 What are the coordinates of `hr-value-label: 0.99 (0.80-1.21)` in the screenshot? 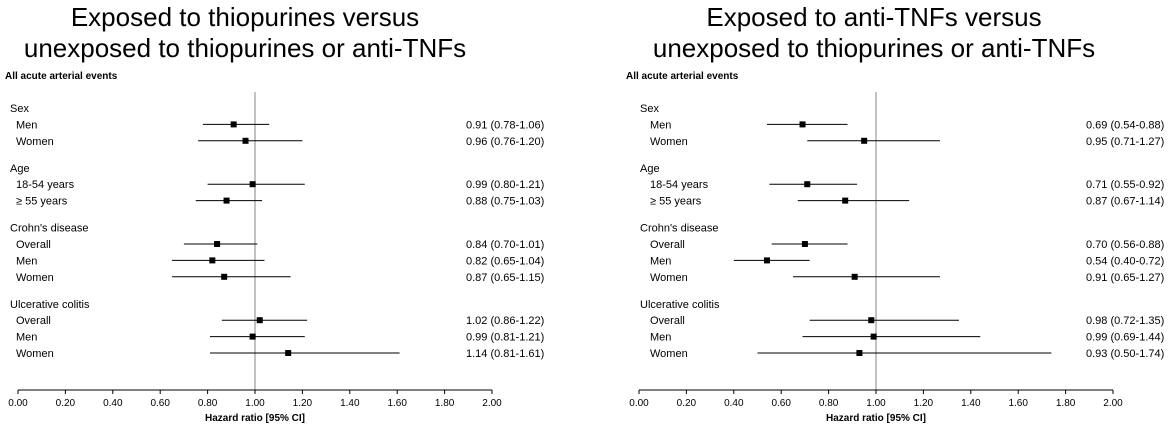 It's located at (505, 185).